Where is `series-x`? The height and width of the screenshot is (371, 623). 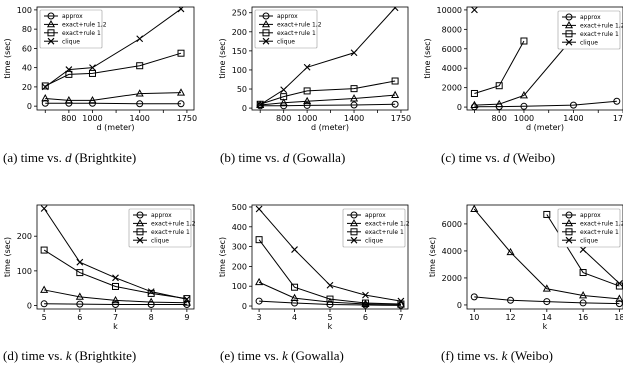 series-x is located at coordinates (327, 58).